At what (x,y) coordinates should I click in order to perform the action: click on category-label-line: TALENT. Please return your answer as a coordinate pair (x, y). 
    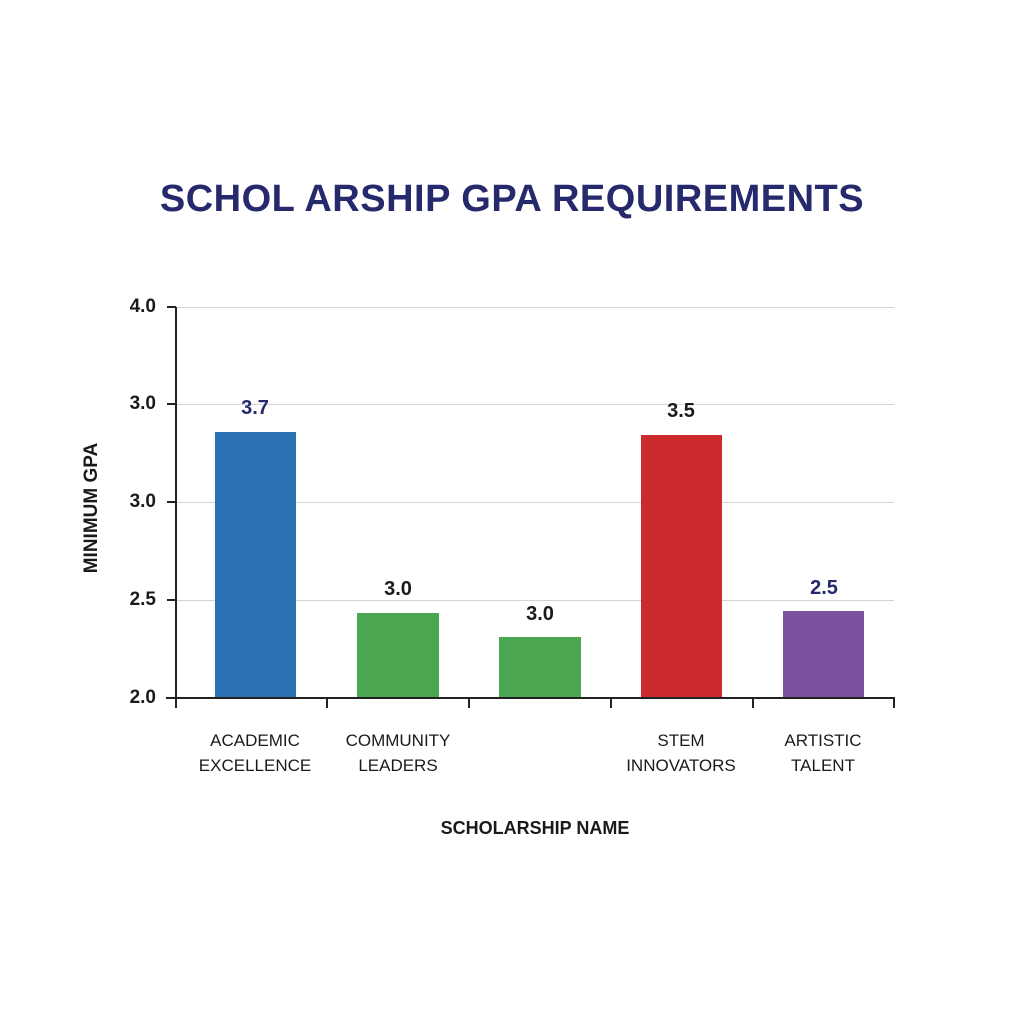
    Looking at the image, I should click on (823, 765).